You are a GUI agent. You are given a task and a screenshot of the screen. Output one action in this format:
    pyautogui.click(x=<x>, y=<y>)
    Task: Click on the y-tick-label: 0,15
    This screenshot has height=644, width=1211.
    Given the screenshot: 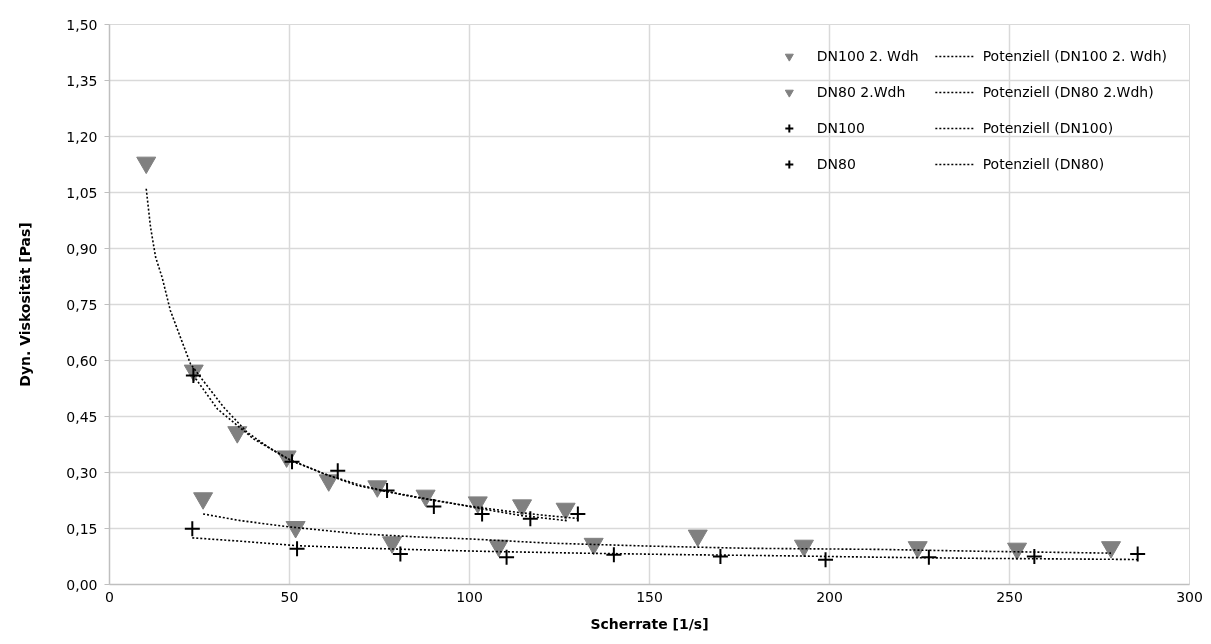 What is the action you would take?
    pyautogui.click(x=82, y=528)
    